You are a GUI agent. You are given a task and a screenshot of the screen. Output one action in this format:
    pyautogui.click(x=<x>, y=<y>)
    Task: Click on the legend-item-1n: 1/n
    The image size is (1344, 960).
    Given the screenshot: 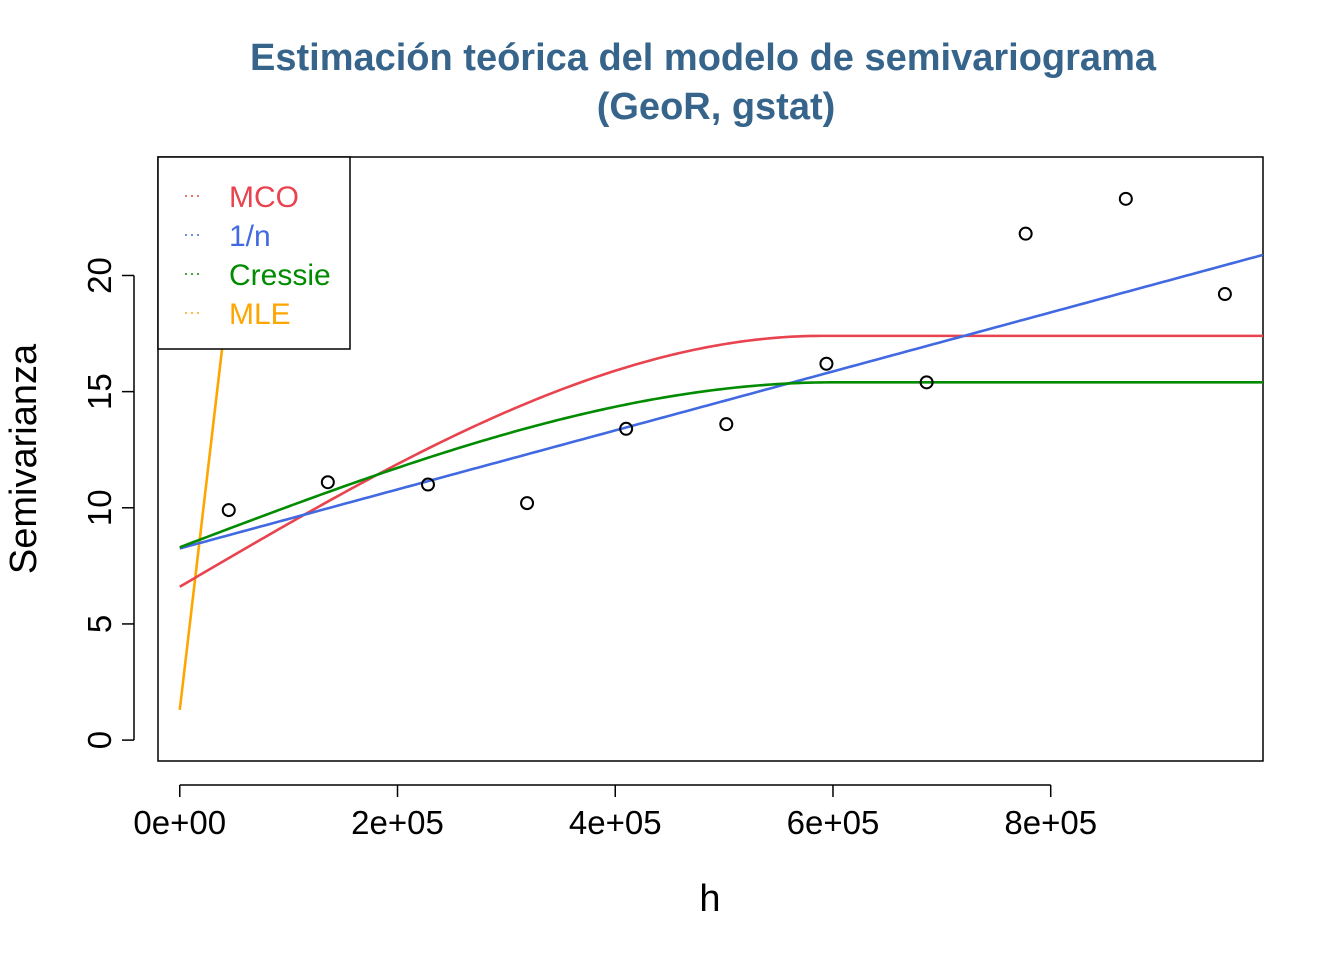 What is the action you would take?
    pyautogui.click(x=228, y=236)
    